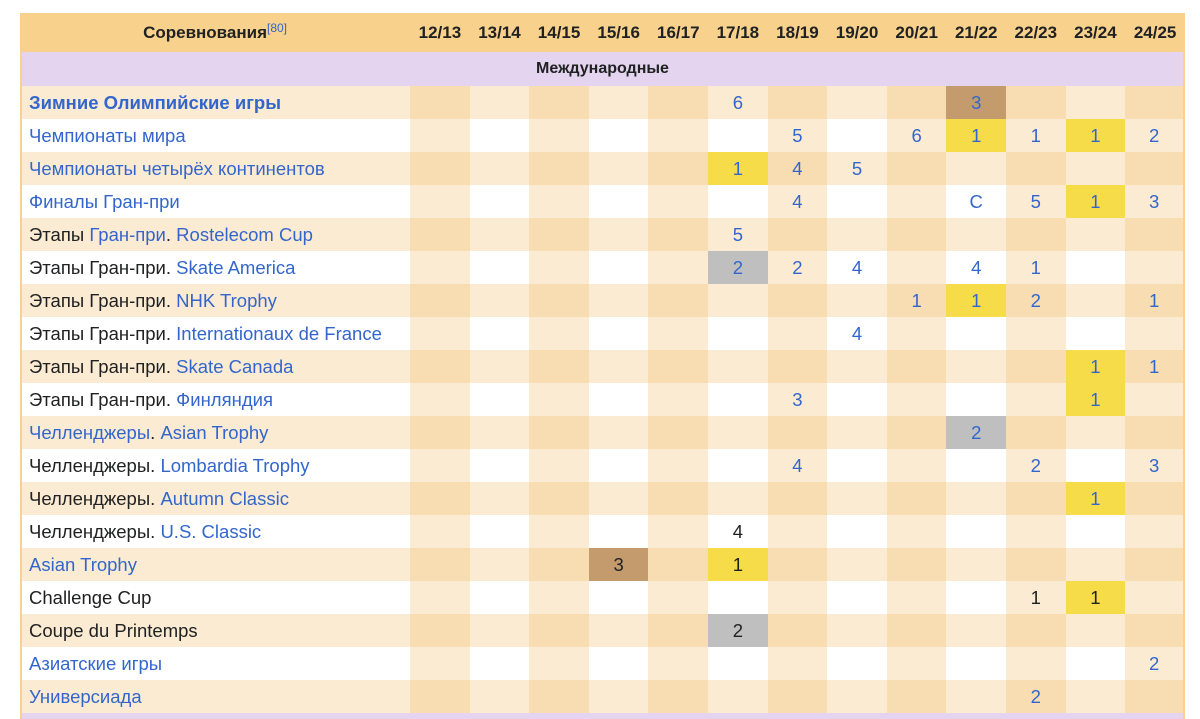  I want to click on competition-link: Азиатские игры, so click(96, 663).